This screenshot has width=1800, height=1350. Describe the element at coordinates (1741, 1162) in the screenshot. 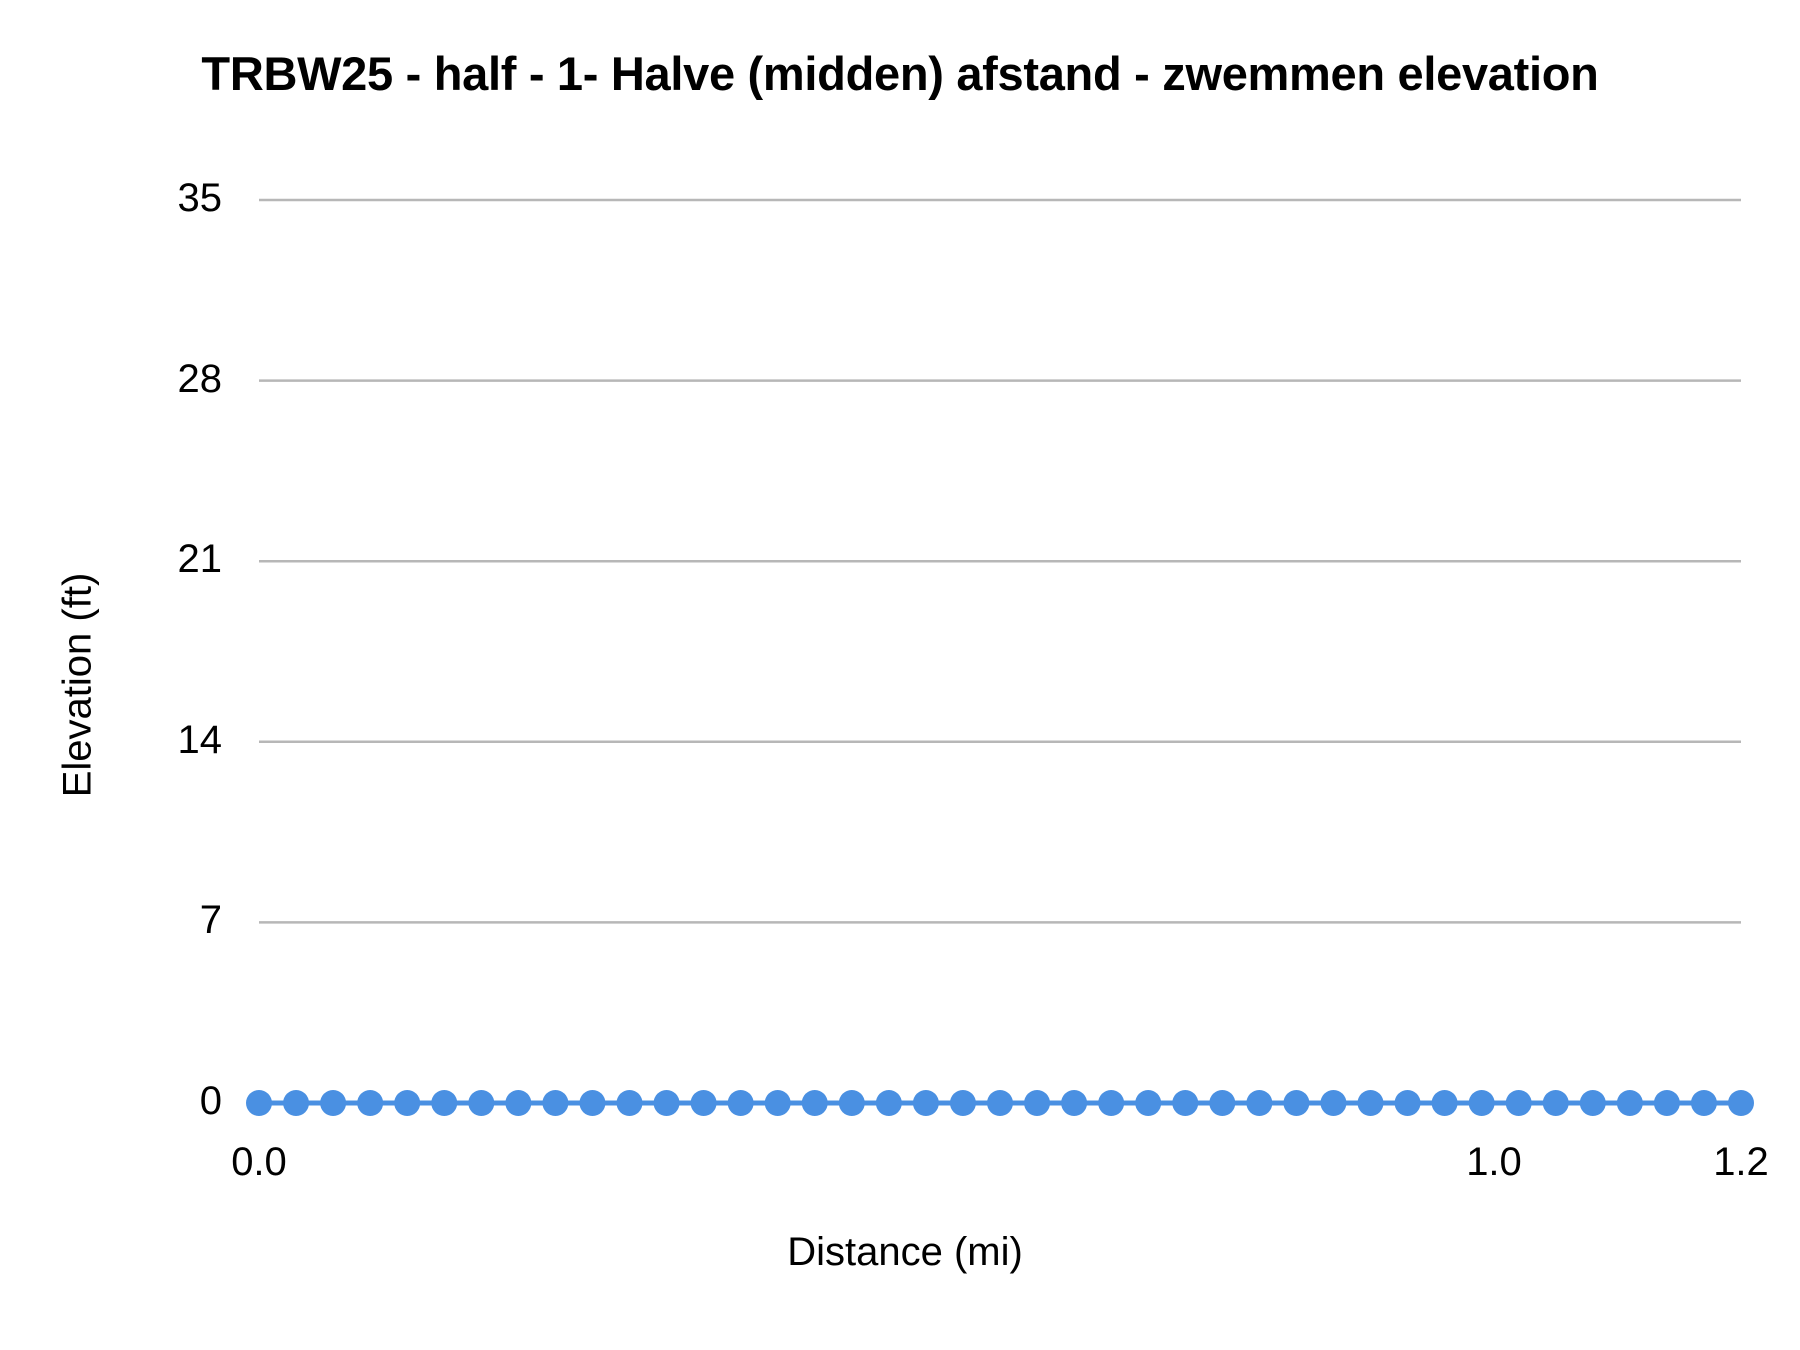

I see `x-tick-label: 1.2` at that location.